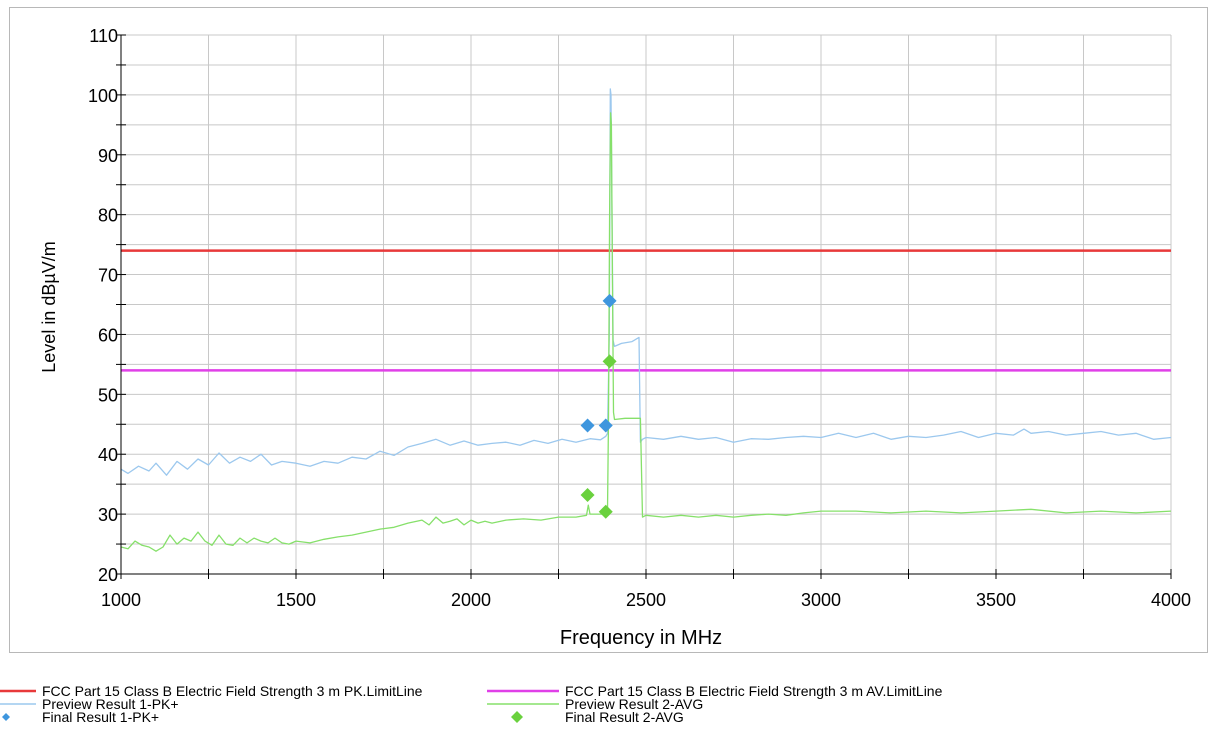  I want to click on y-tick-label: 30, so click(108, 515).